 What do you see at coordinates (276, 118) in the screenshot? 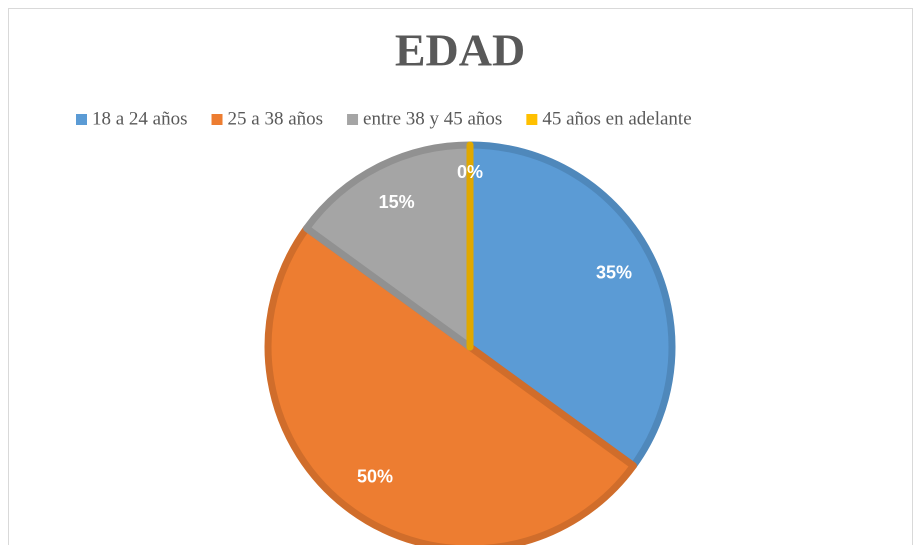
I see `legend-label: 25 a 38 años` at bounding box center [276, 118].